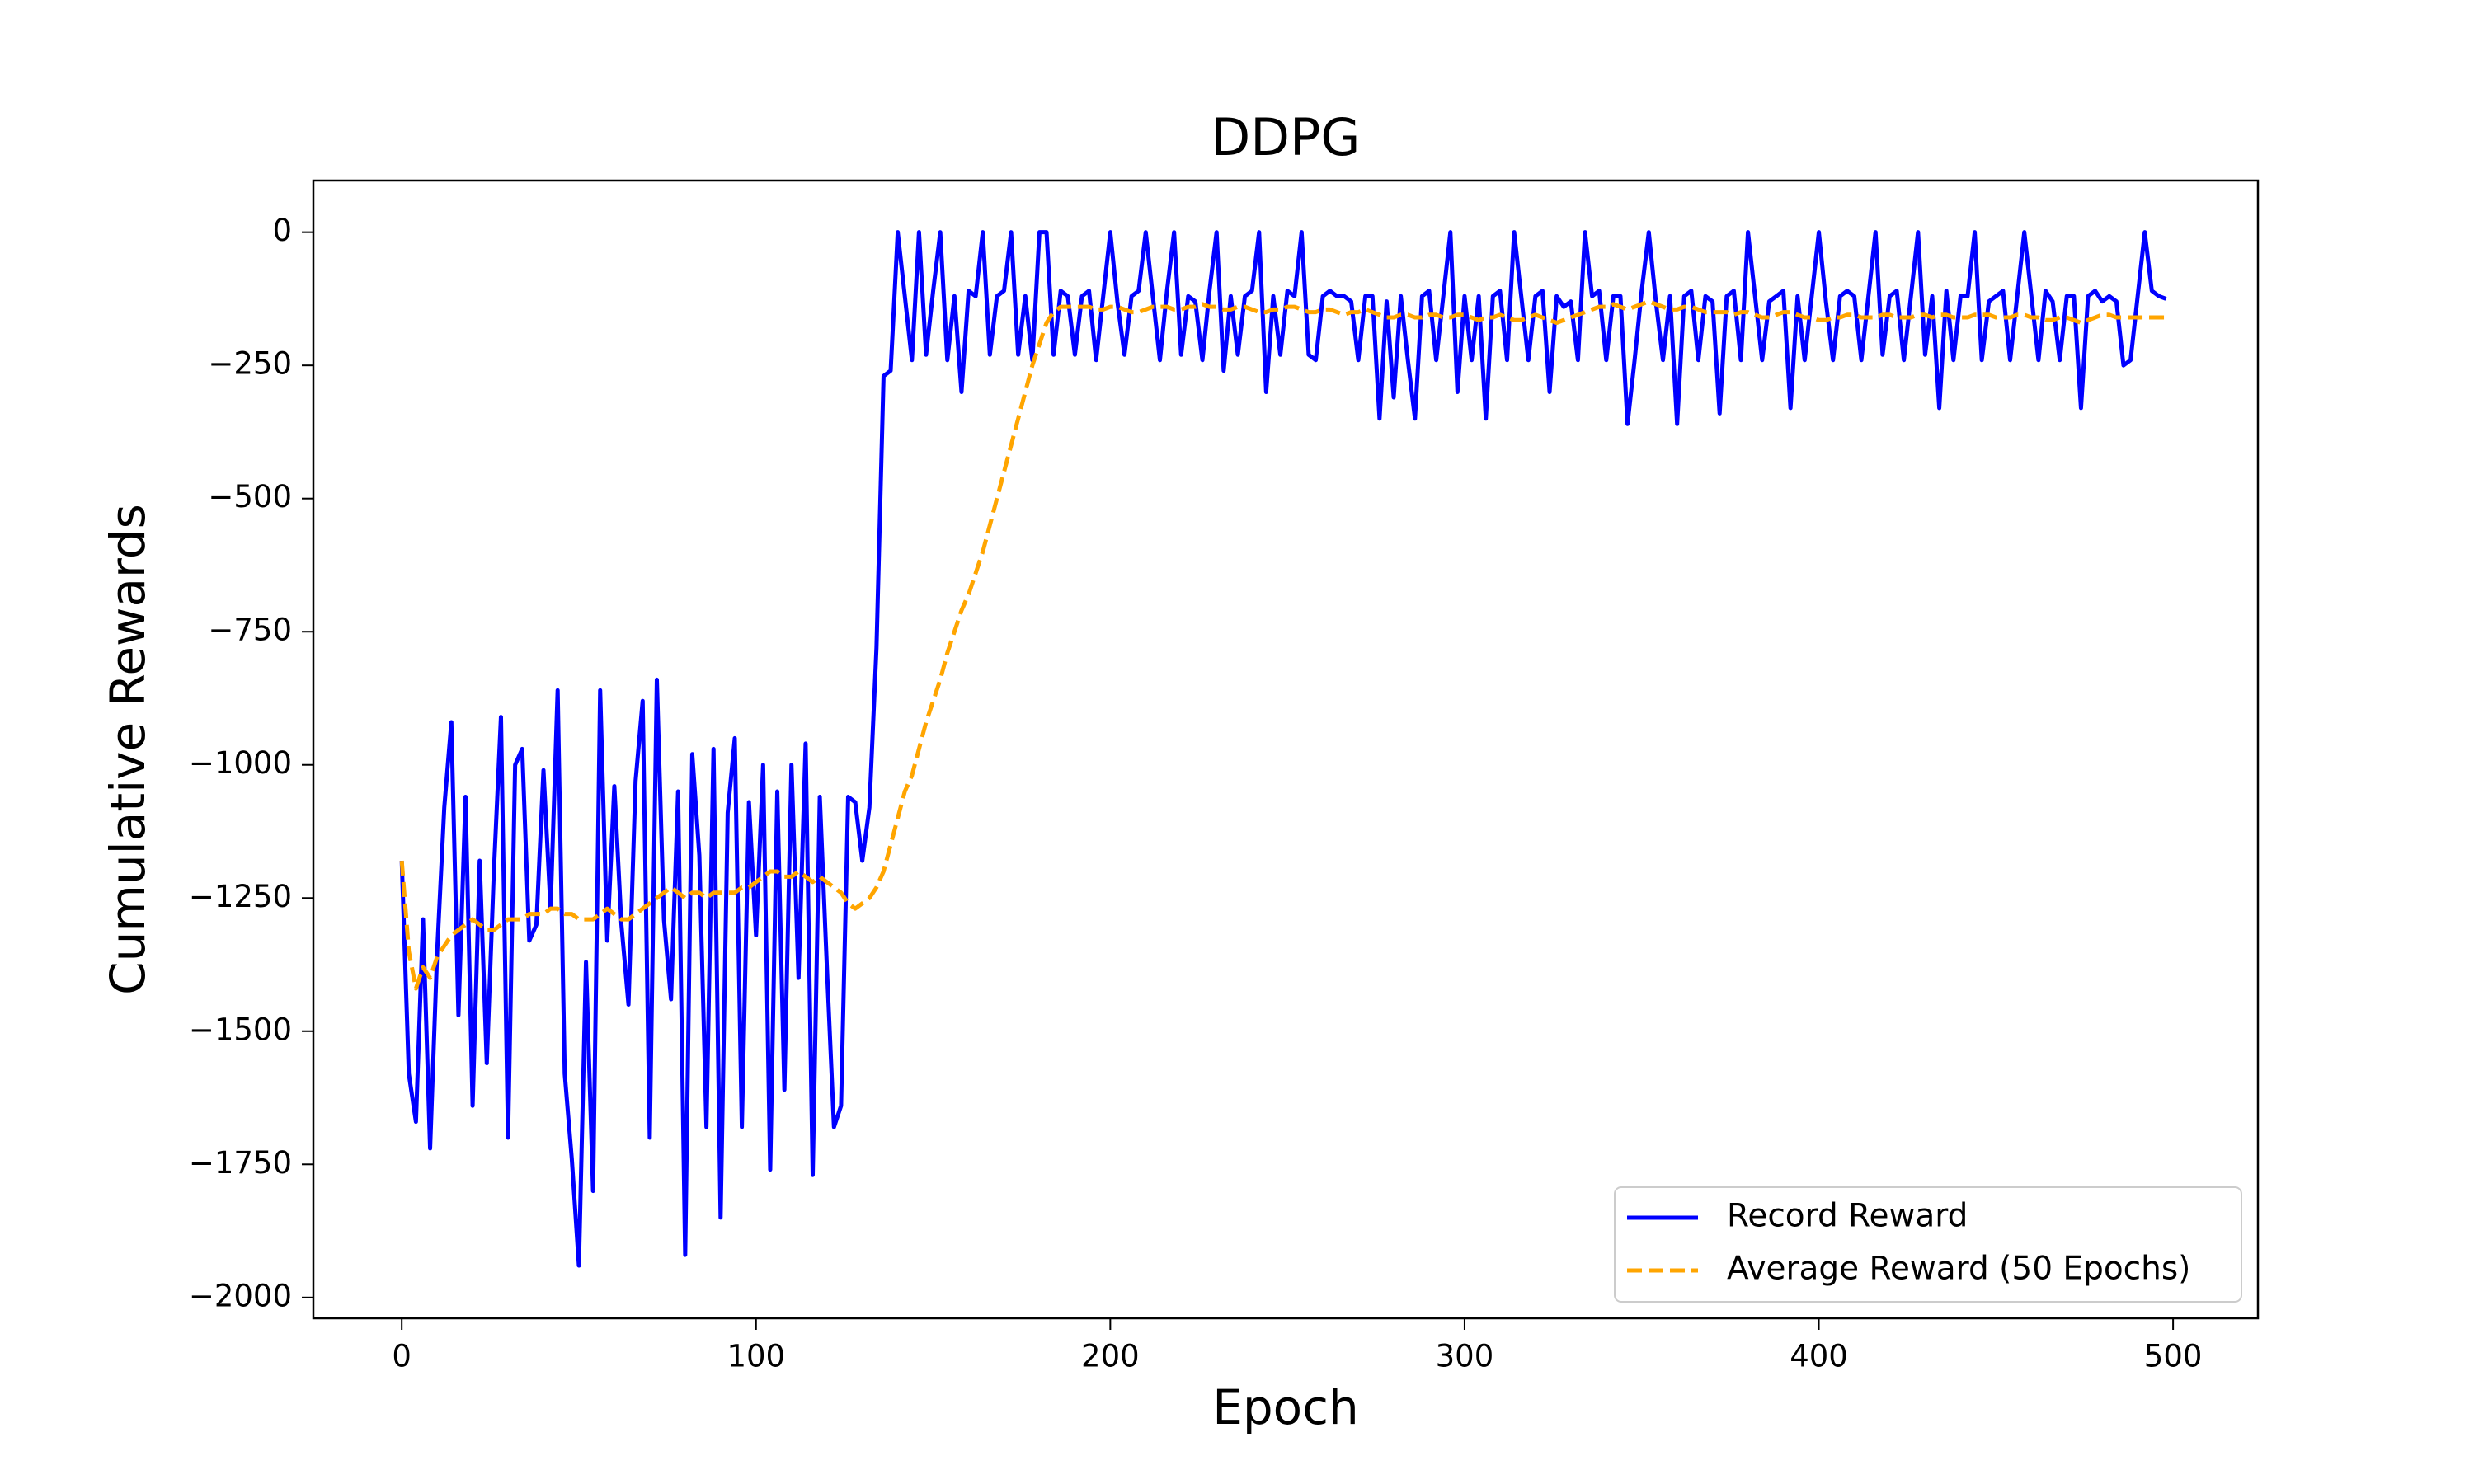  What do you see at coordinates (240, 1029) in the screenshot?
I see `y-tick-label: −1500` at bounding box center [240, 1029].